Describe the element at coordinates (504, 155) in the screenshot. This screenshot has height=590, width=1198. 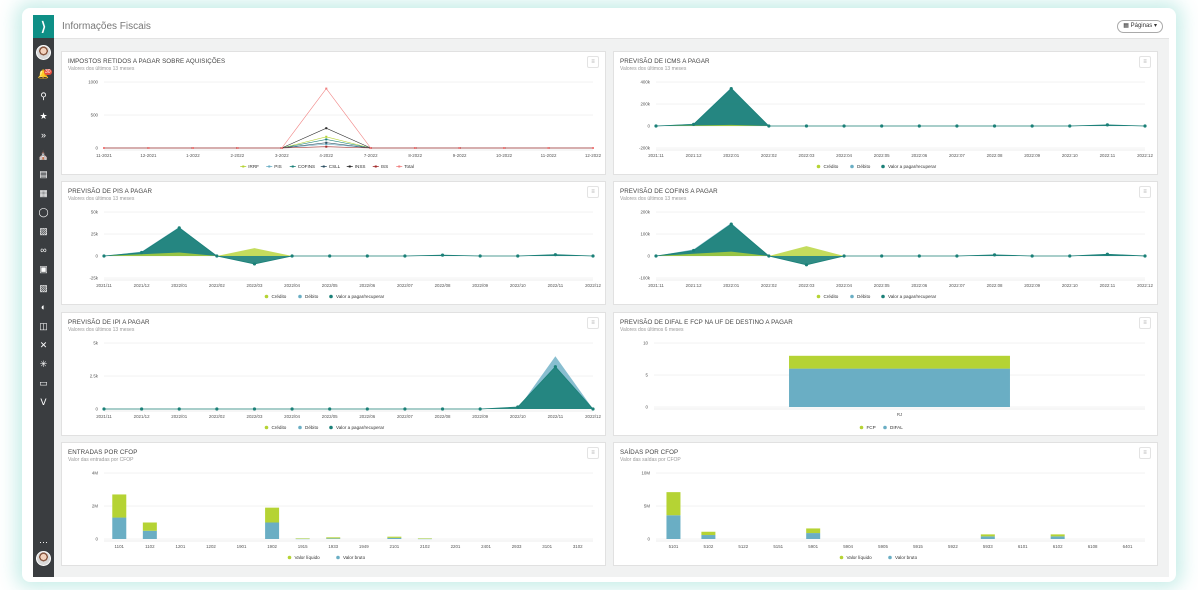
I see `x-tick-label: 10-2022` at that location.